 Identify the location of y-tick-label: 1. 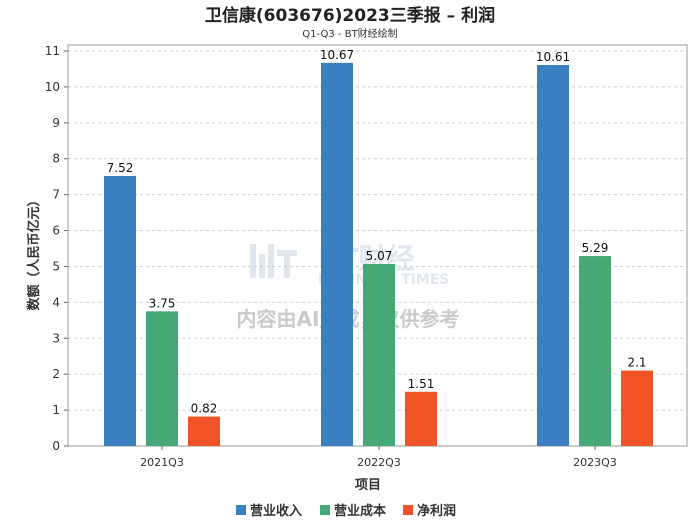
(56, 410).